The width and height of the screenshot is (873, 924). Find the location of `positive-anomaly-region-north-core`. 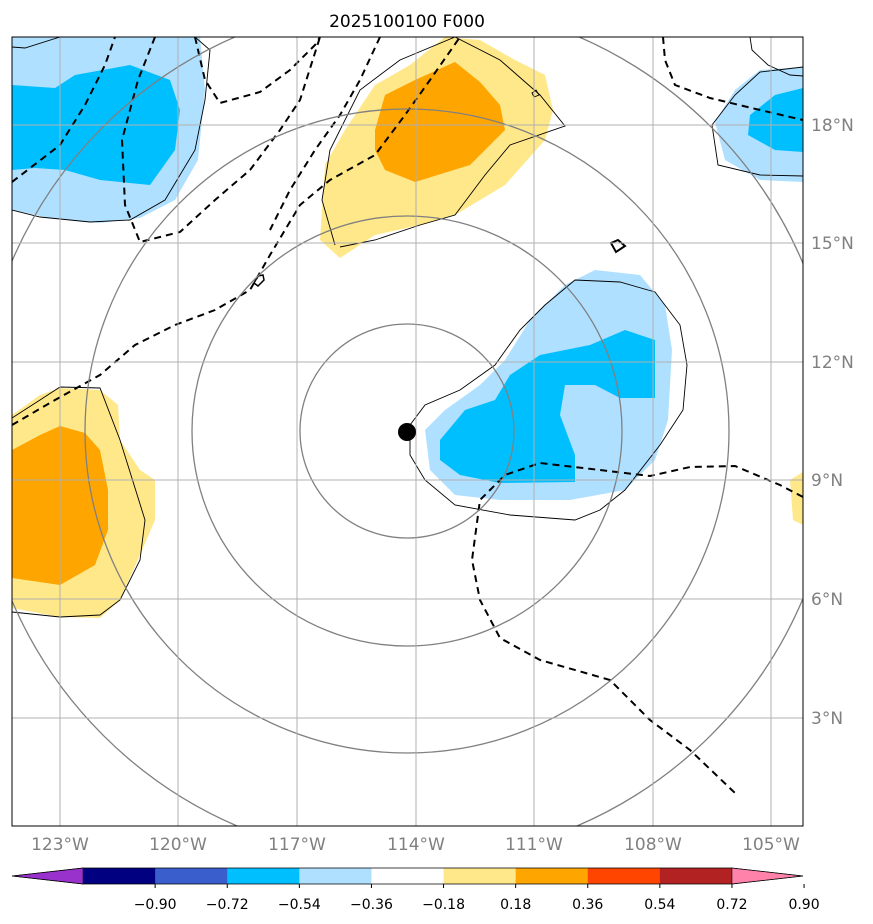

positive-anomaly-region-north-core is located at coordinates (440, 122).